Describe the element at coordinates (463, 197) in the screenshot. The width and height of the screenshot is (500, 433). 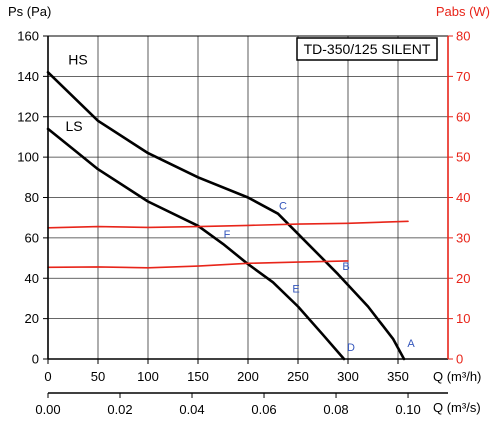
I see `y2-tick-label: 40` at that location.